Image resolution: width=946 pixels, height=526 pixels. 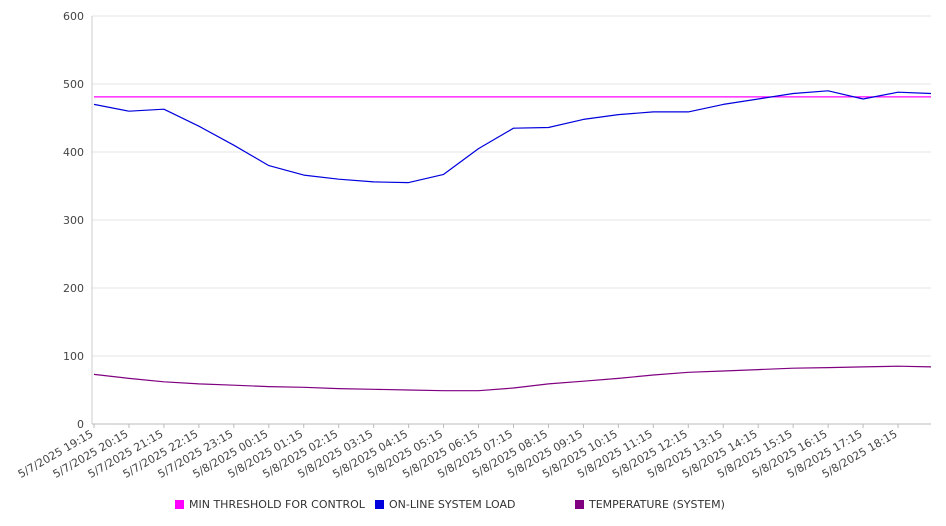 What do you see at coordinates (73, 288) in the screenshot?
I see `y-tick-label: 200` at bounding box center [73, 288].